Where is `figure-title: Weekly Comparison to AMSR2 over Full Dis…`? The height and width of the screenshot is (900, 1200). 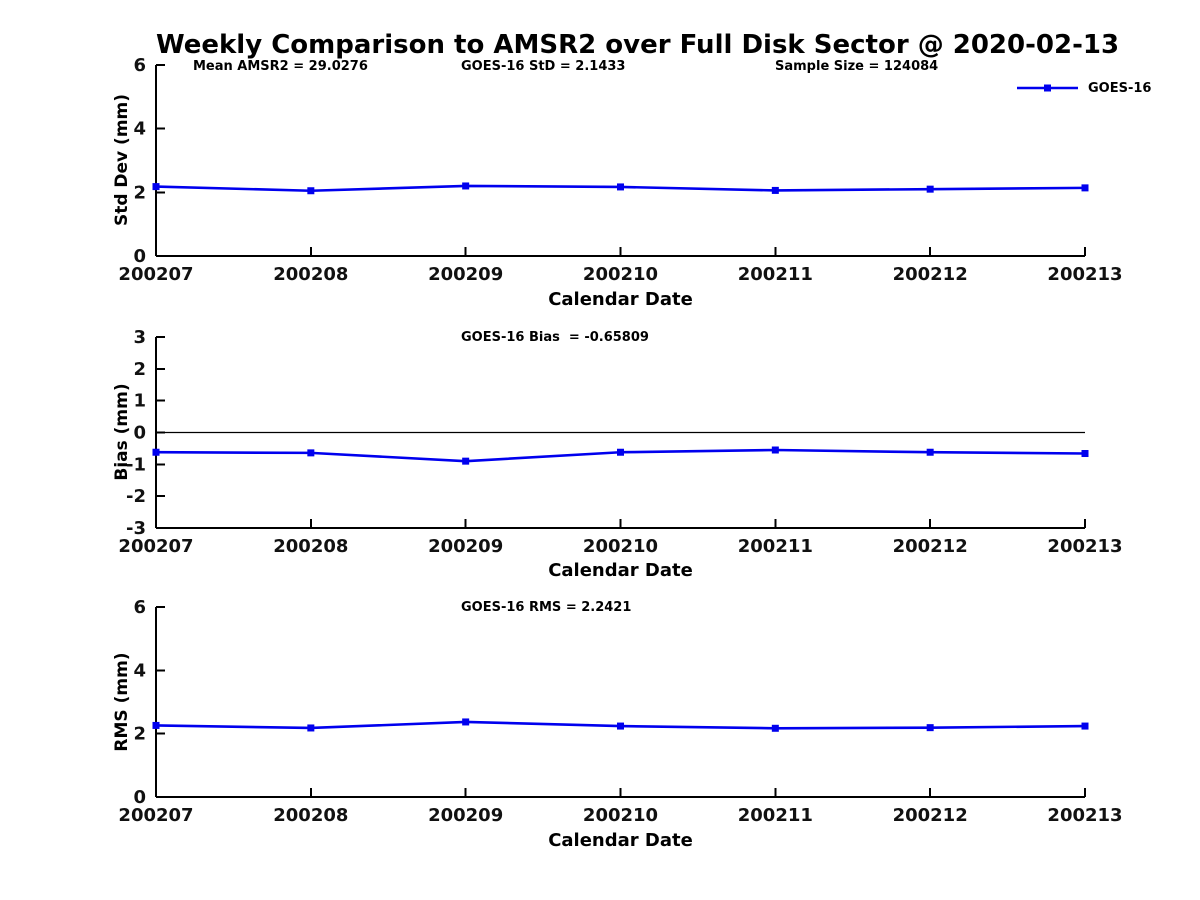
figure-title: Weekly Comparison to AMSR2 over Full Dis… is located at coordinates (638, 45).